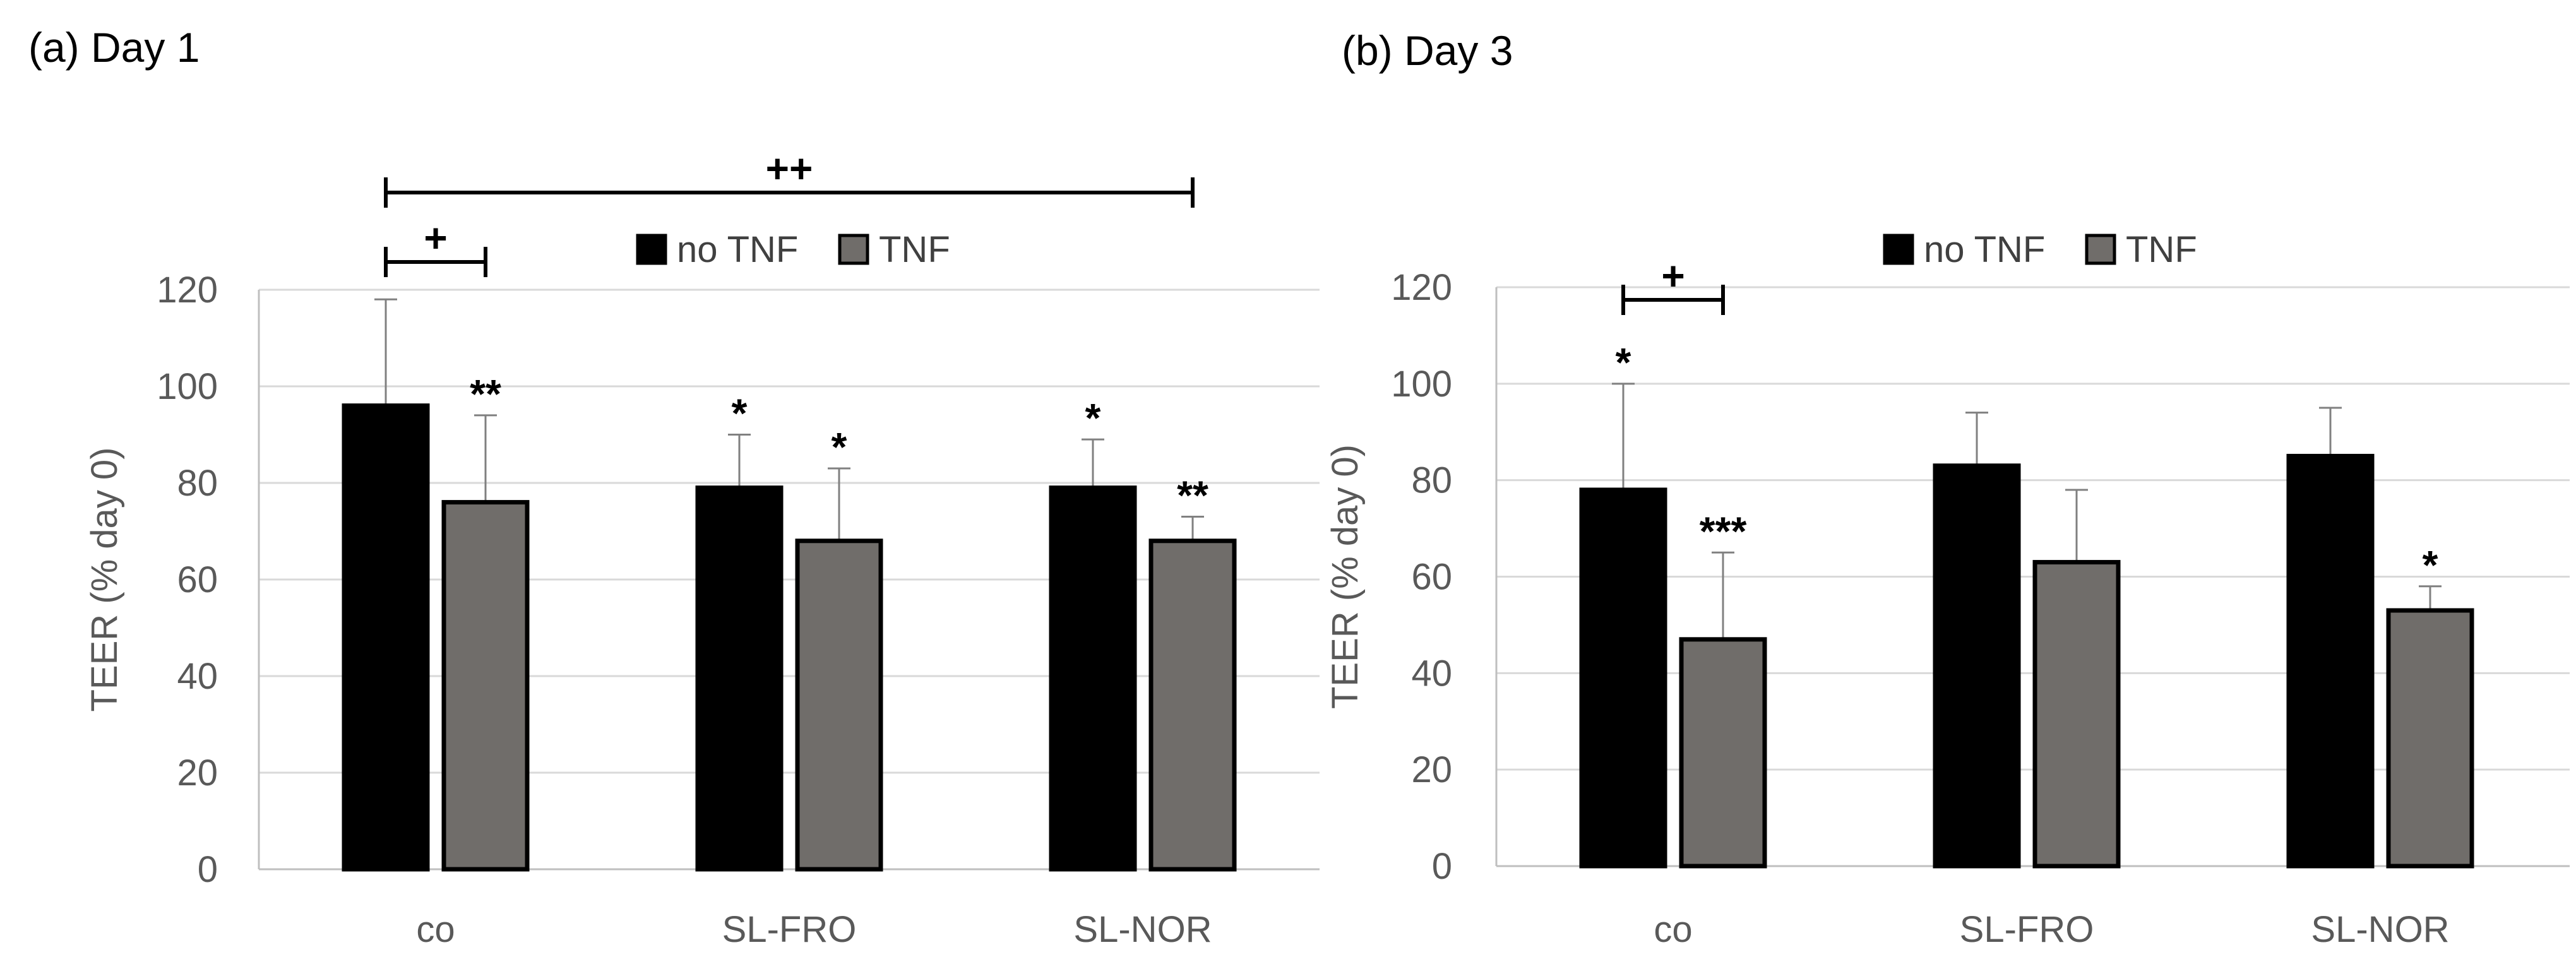  What do you see at coordinates (114, 47) in the screenshot?
I see `panel-title: (a) Day 1` at bounding box center [114, 47].